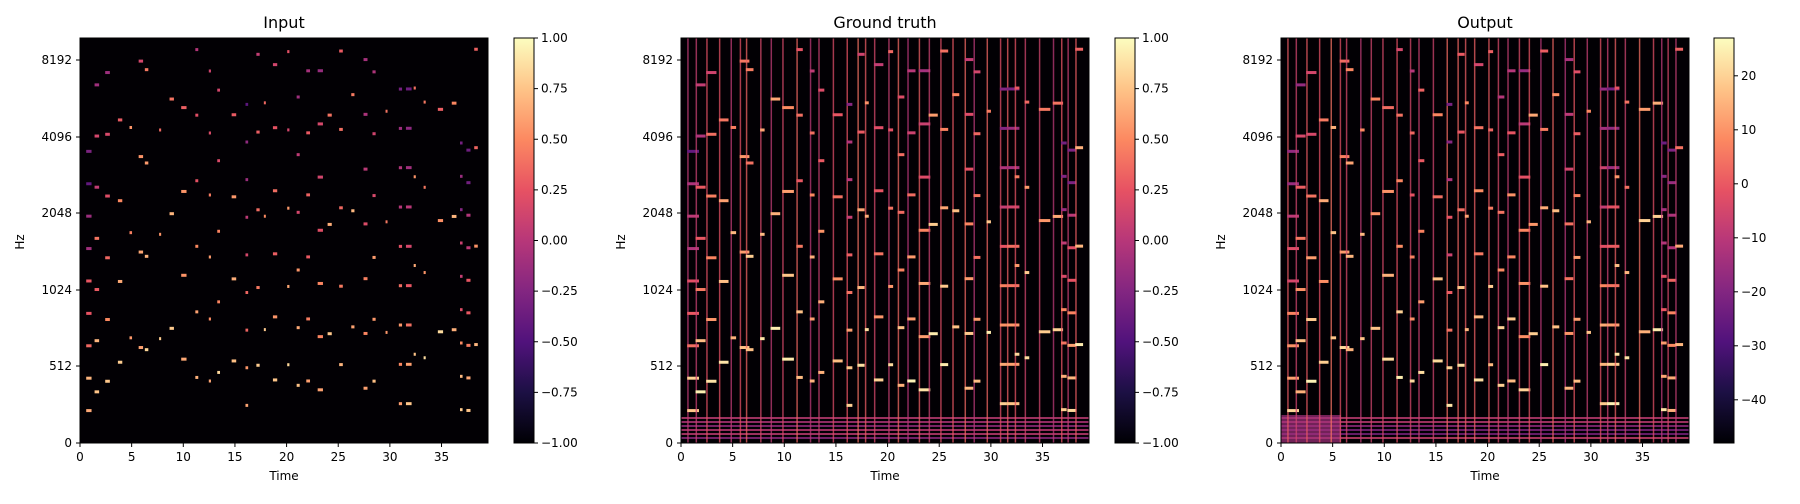  What do you see at coordinates (1155, 89) in the screenshot?
I see `colorbar-tick-label: 0.75` at bounding box center [1155, 89].